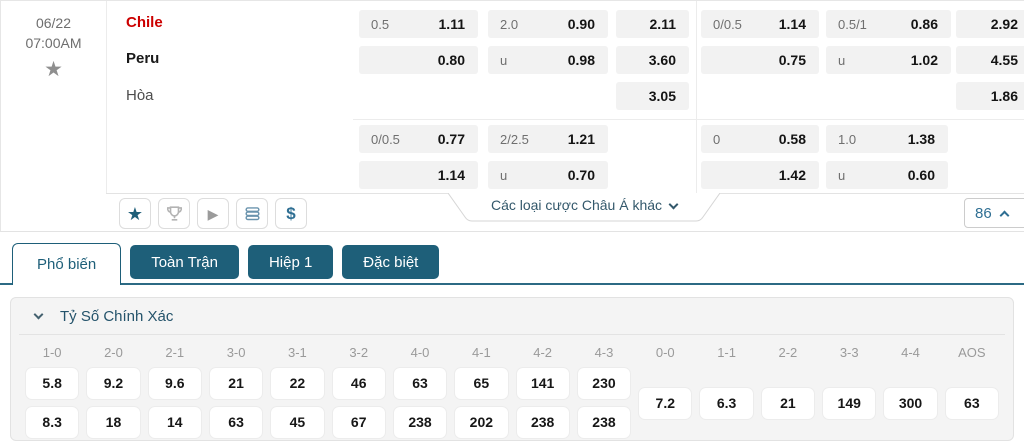  What do you see at coordinates (117, 316) in the screenshot?
I see `correct-score-title: Tỷ Số Chính Xác` at bounding box center [117, 316].